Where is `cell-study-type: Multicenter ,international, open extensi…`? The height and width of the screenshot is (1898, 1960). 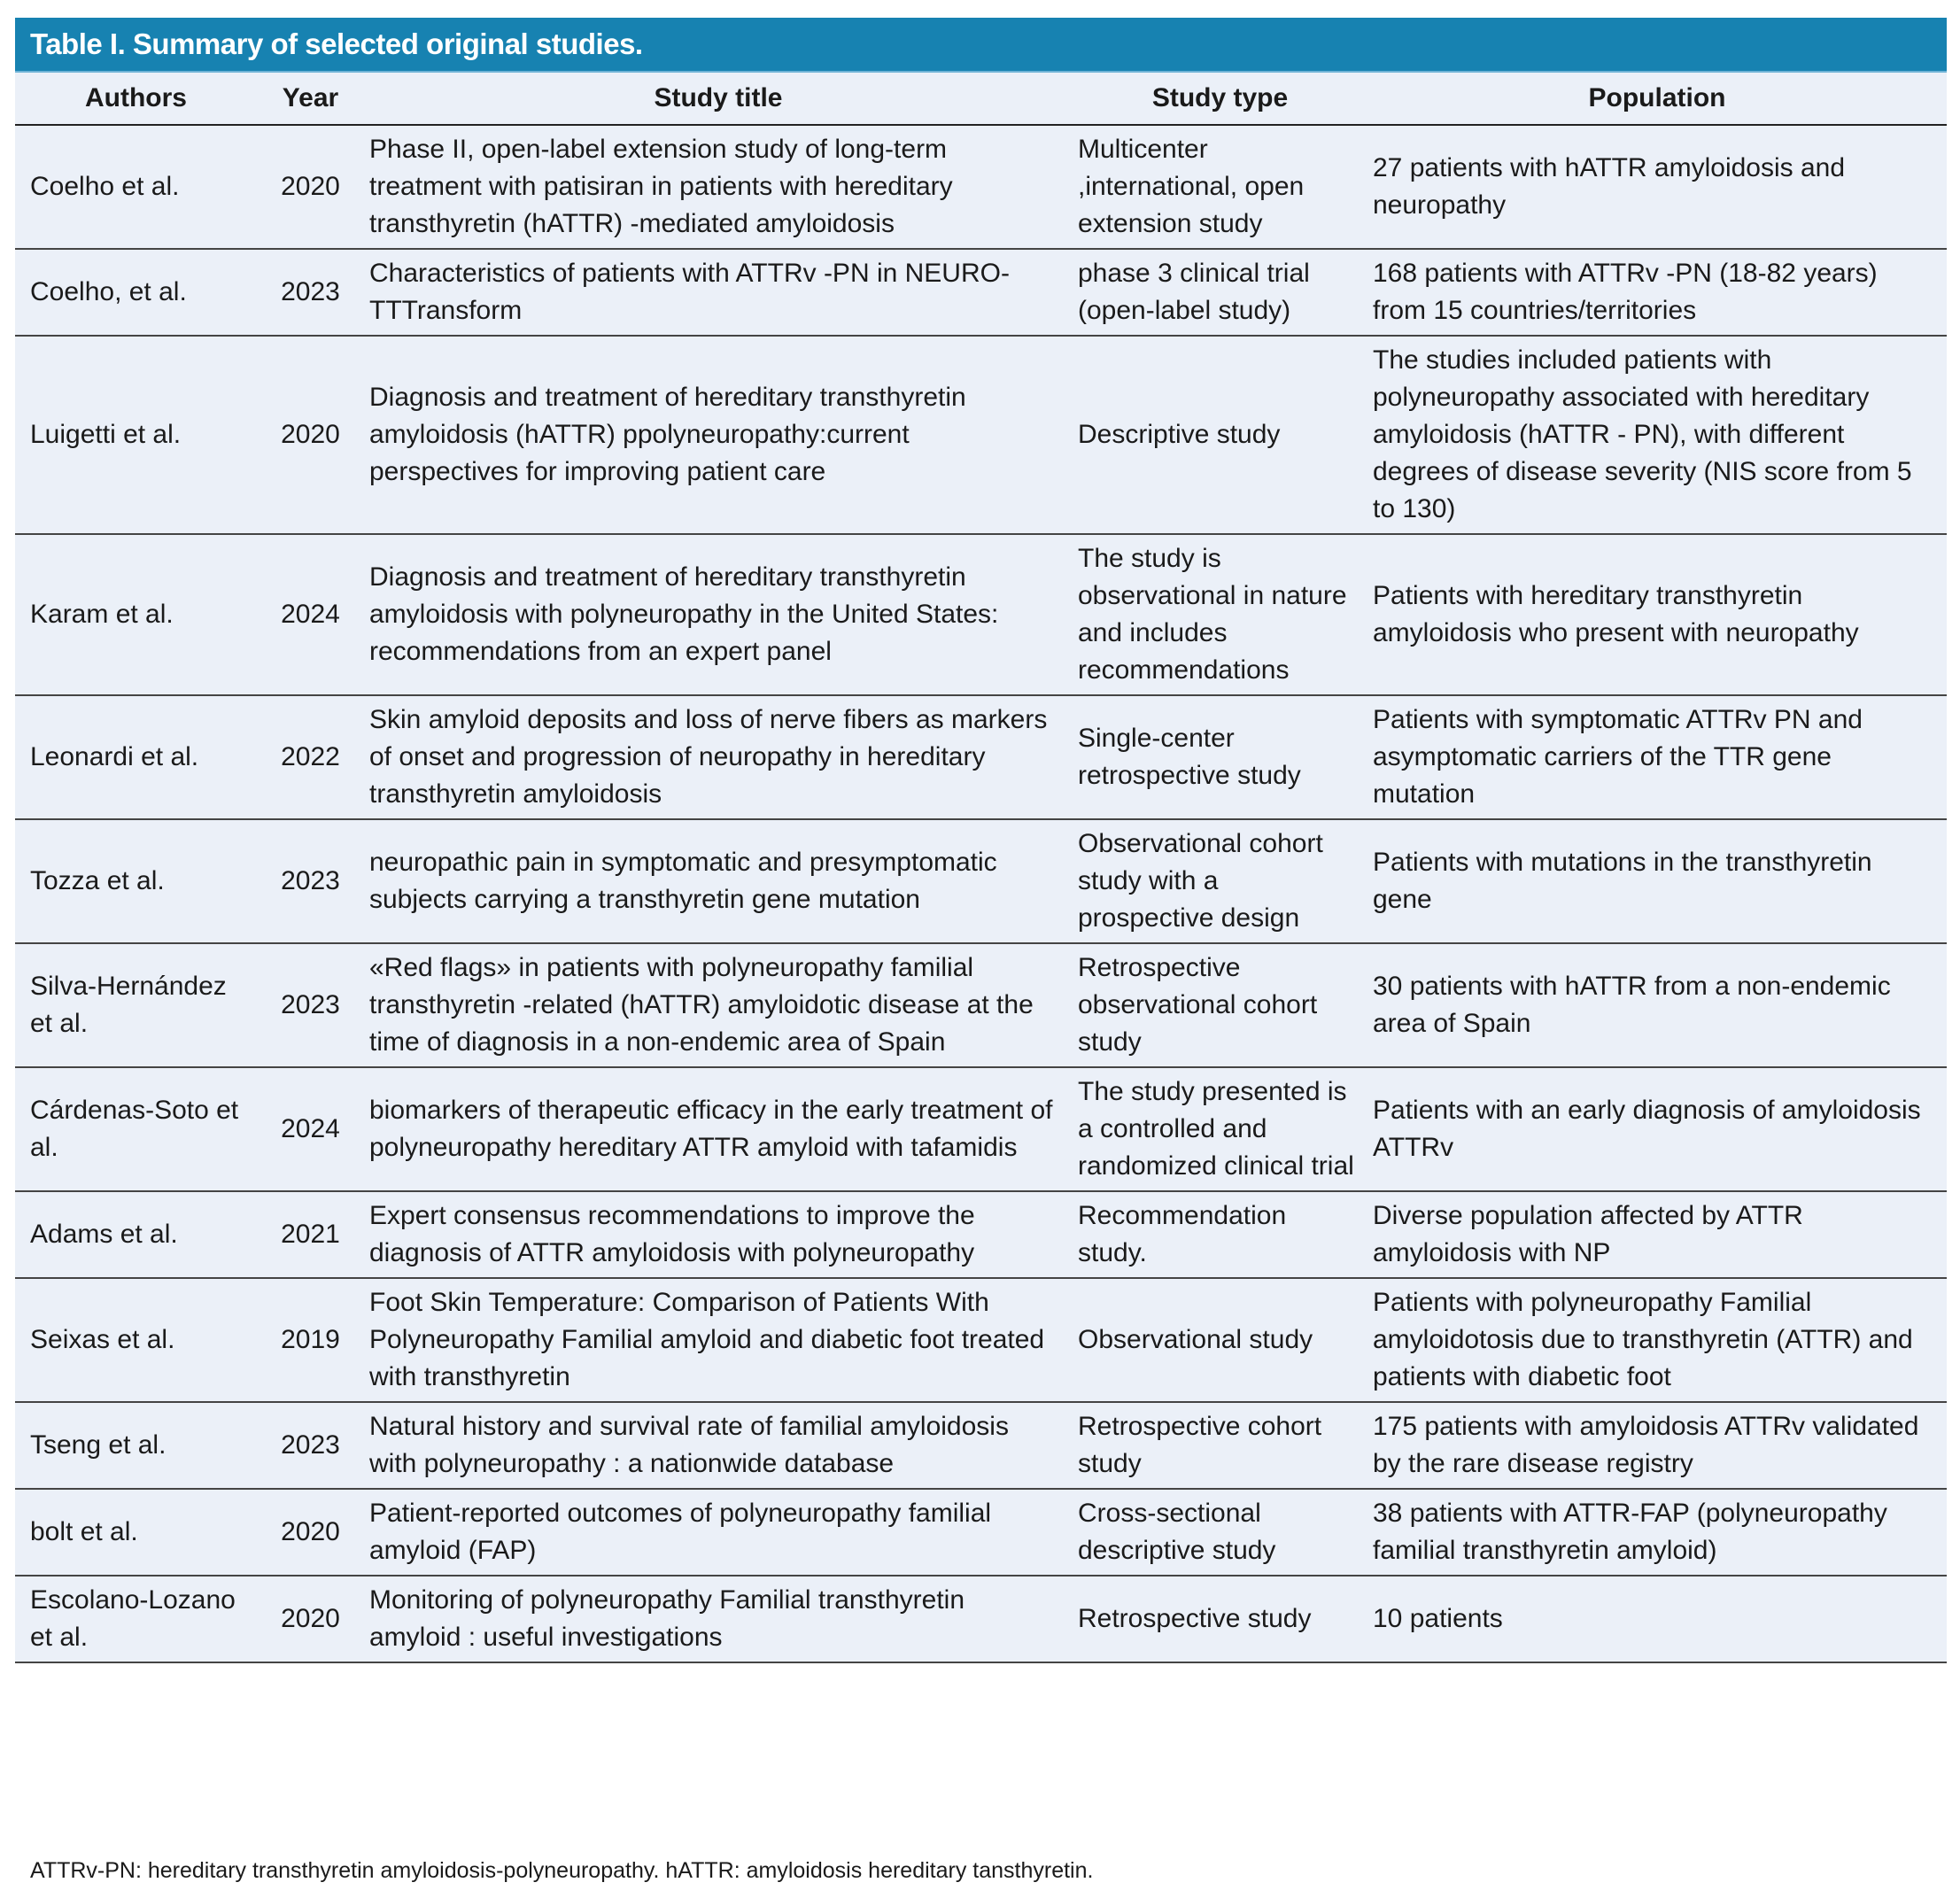
cell-study-type: Multicenter ,international, open extensi… is located at coordinates (1220, 188).